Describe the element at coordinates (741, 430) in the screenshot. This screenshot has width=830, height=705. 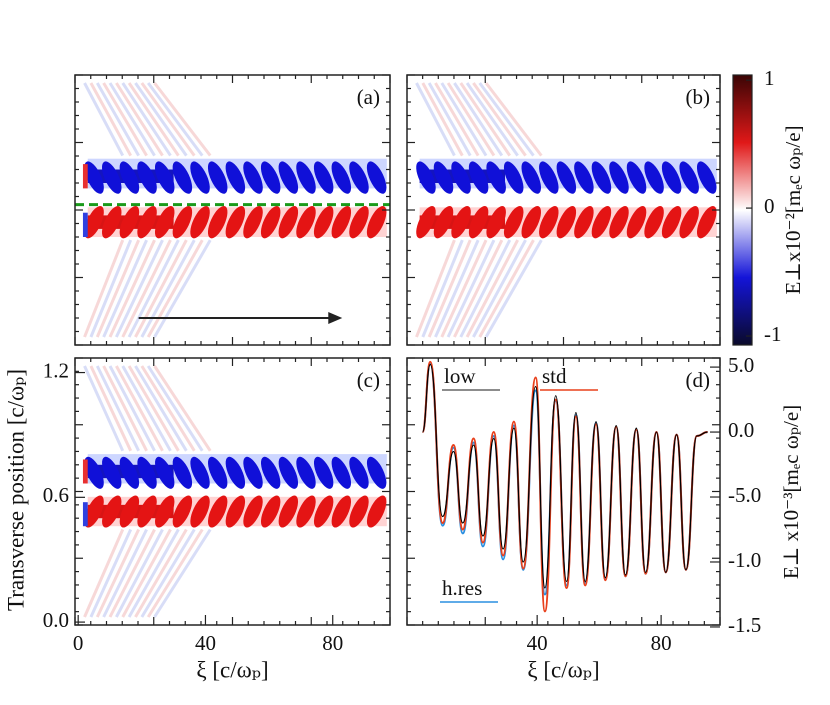
I see `y2-tick-label: 0.0` at that location.